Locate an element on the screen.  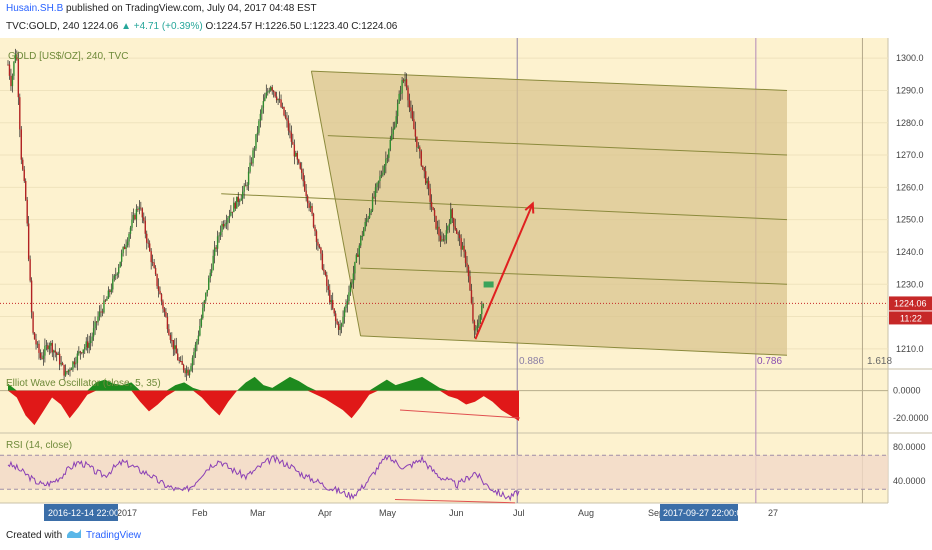
time-tick-label: Mar is located at coordinates (258, 513).